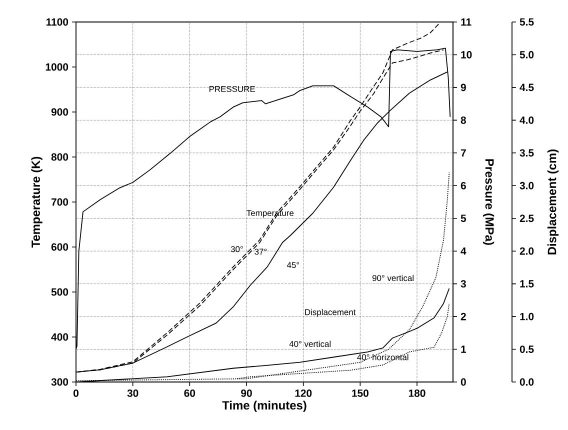 The image size is (568, 430). Describe the element at coordinates (463, 316) in the screenshot. I see `y2-tick-label: 2` at that location.